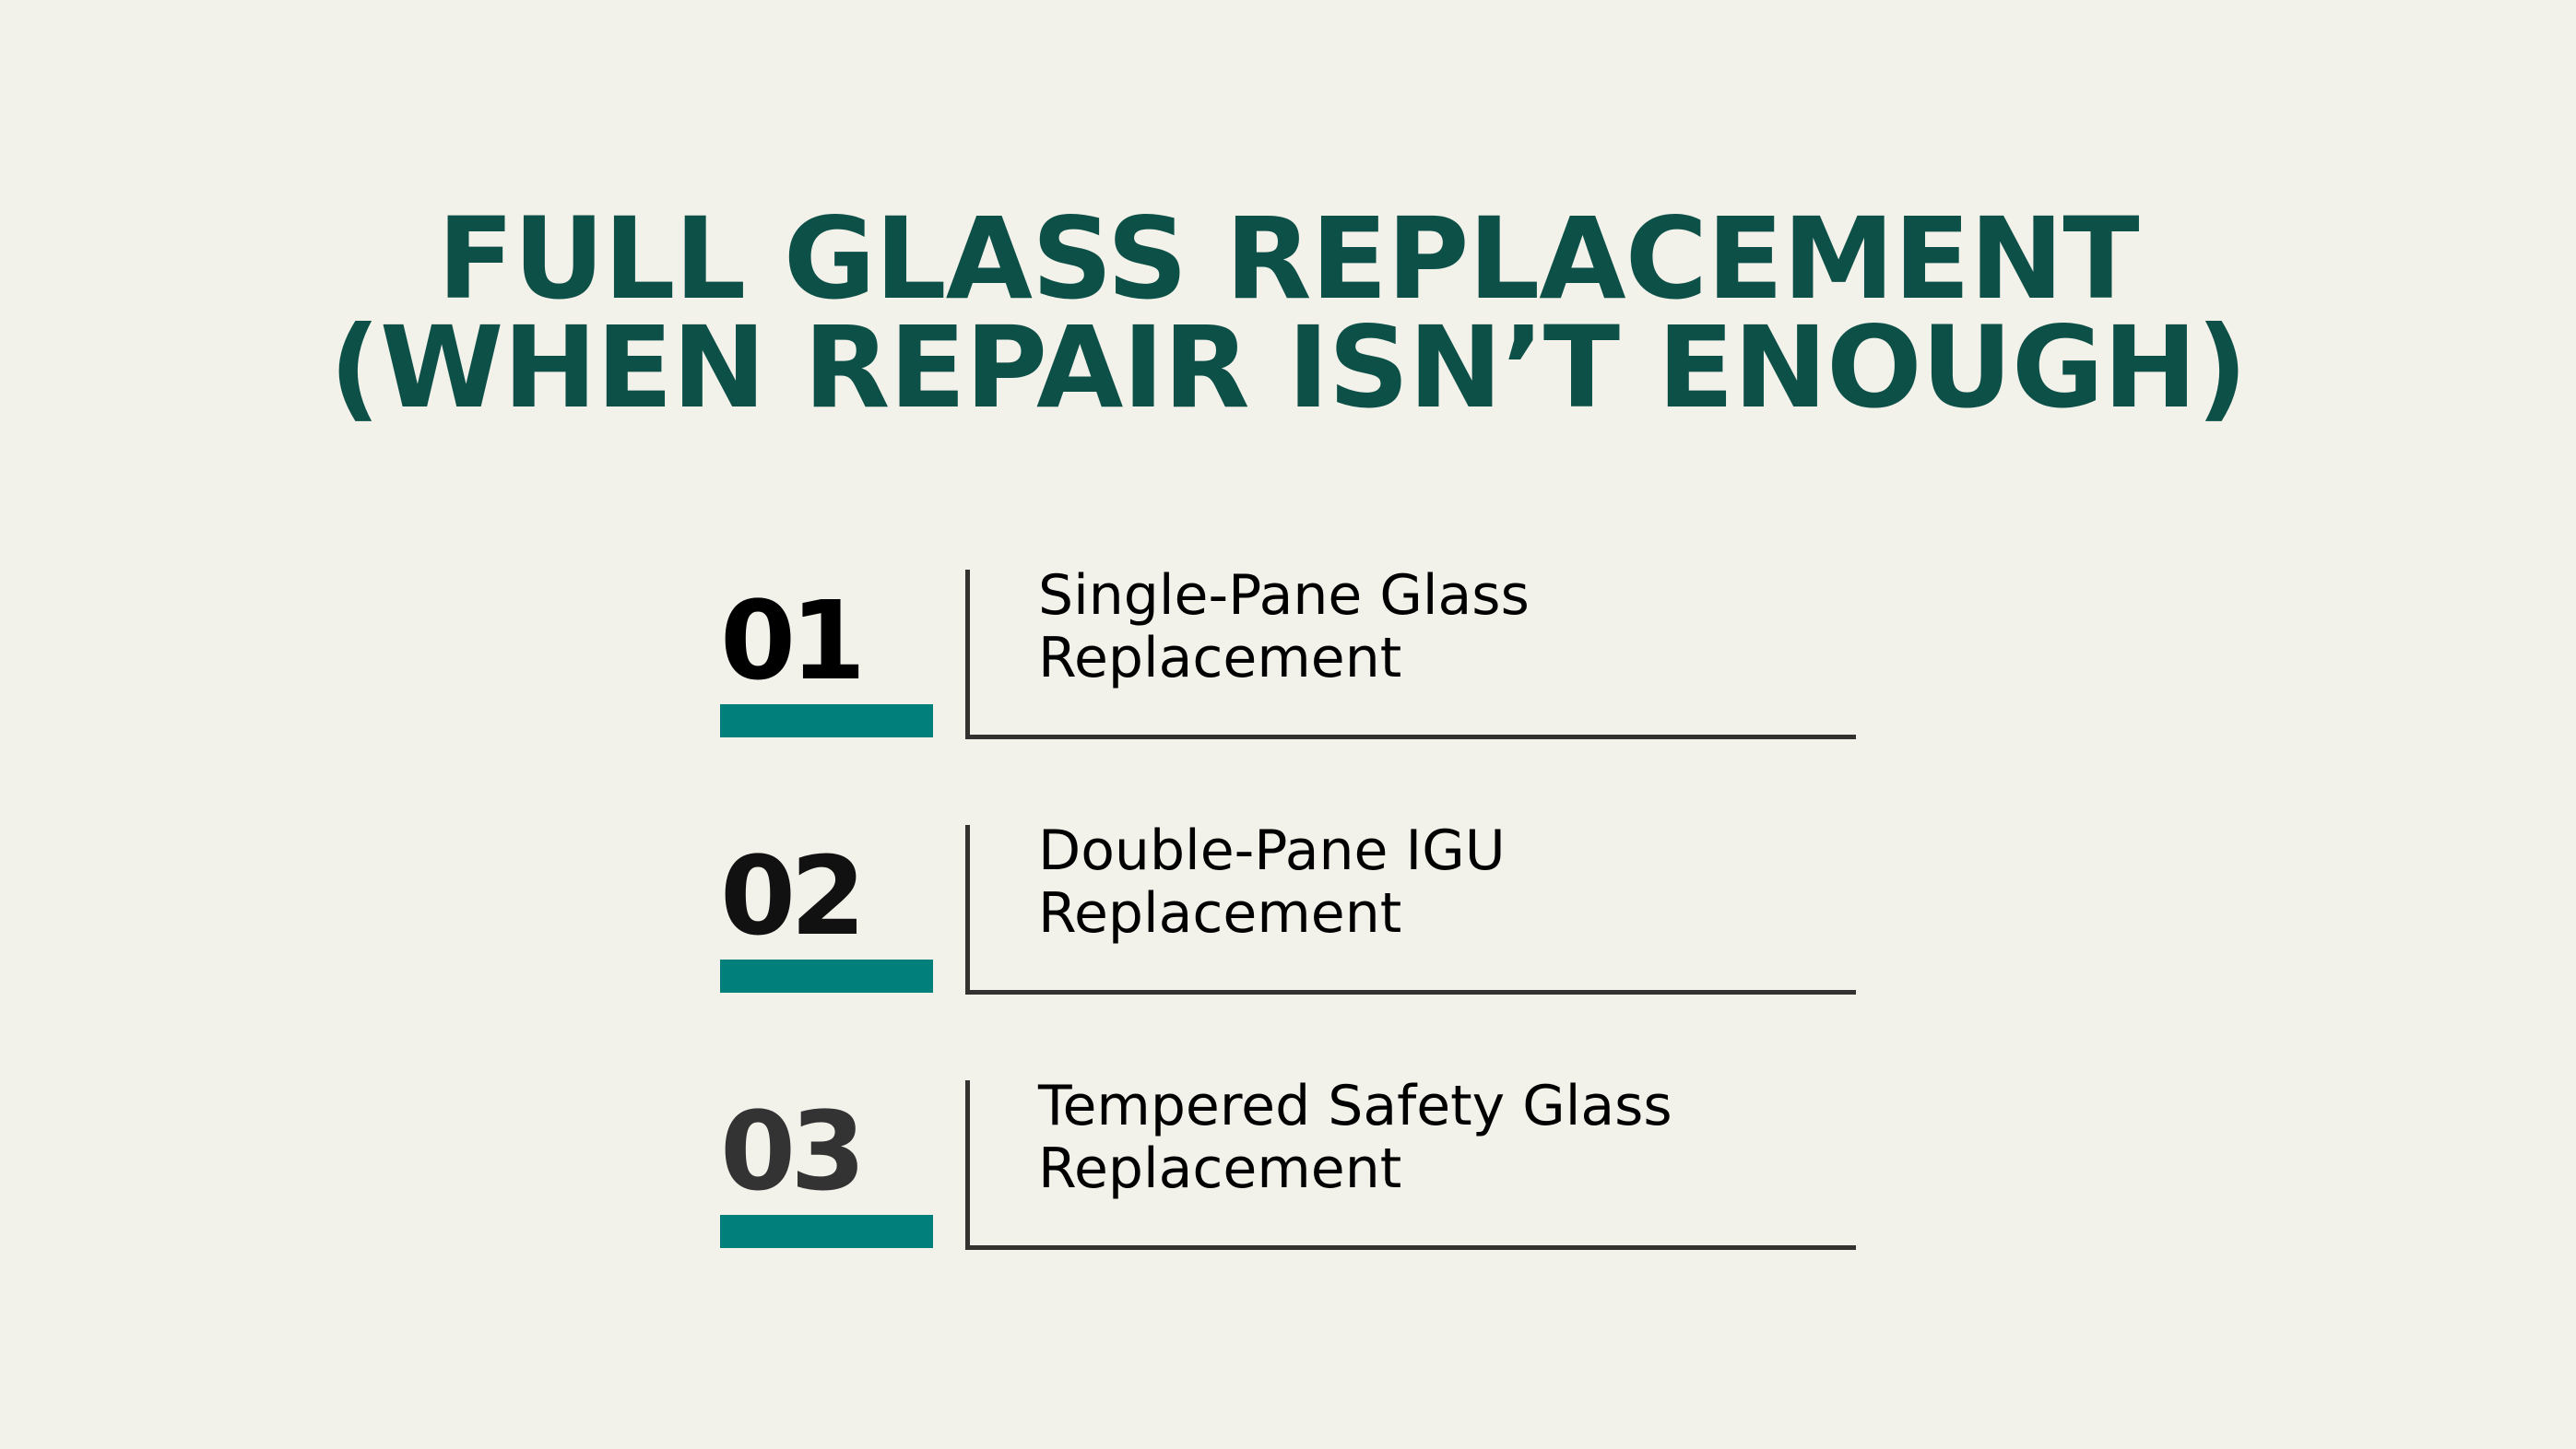 The image size is (2576, 1449). I want to click on item-number: 03, so click(793, 1151).